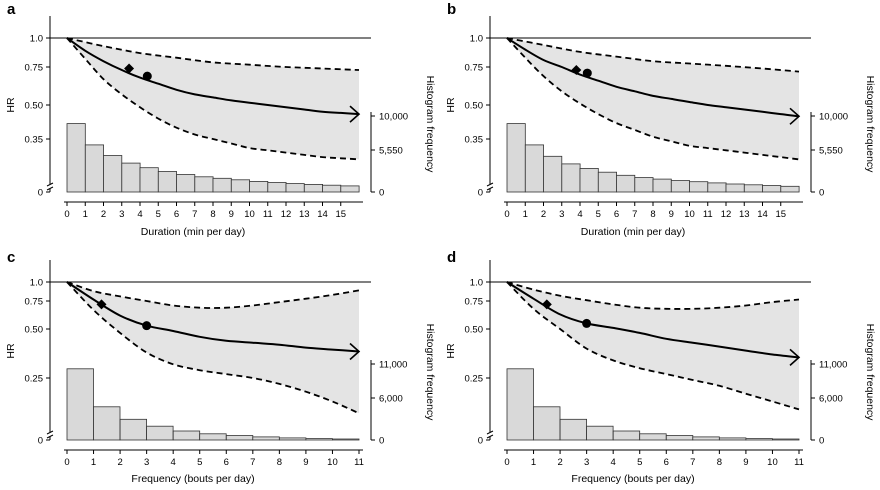 The width and height of the screenshot is (880, 490). Describe the element at coordinates (40, 193) in the screenshot. I see `y-tick-label: 0` at that location.